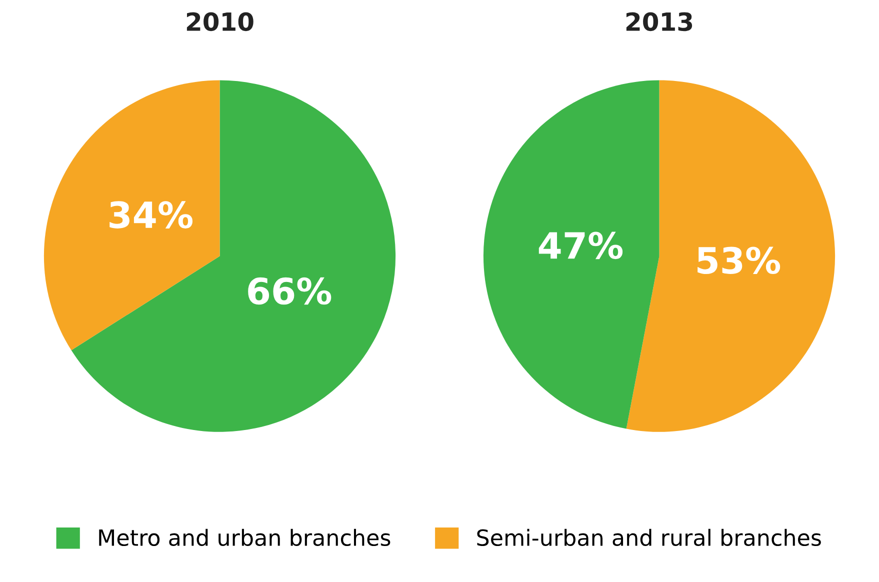  I want to click on data-label: 34%, so click(151, 214).